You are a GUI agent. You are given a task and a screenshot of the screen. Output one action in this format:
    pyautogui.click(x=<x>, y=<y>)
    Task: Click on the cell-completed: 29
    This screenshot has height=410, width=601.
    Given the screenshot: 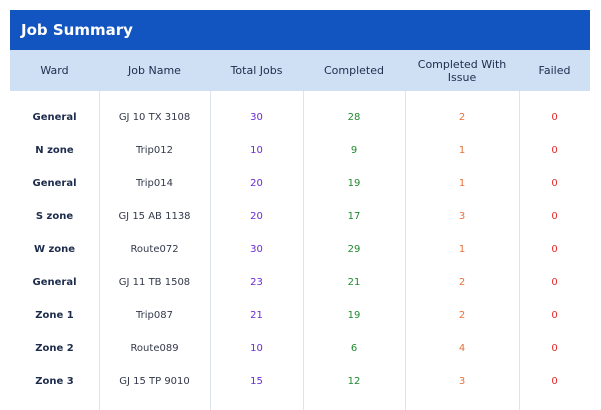 What is the action you would take?
    pyautogui.click(x=354, y=249)
    